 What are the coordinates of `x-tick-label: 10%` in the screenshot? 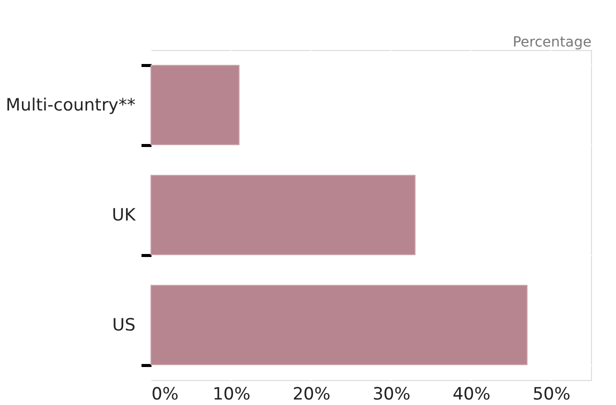 It's located at (231, 394).